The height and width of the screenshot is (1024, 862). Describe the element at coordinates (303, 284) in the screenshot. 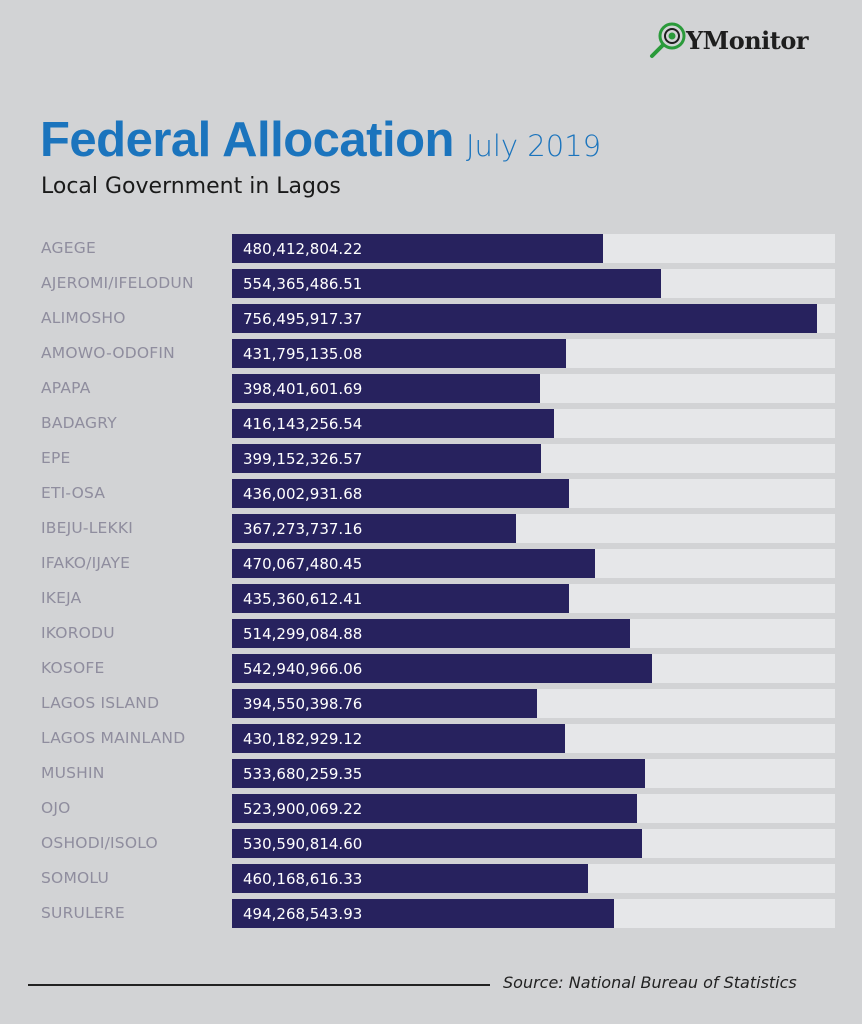

I see `data-label: 554,365,486.51` at that location.